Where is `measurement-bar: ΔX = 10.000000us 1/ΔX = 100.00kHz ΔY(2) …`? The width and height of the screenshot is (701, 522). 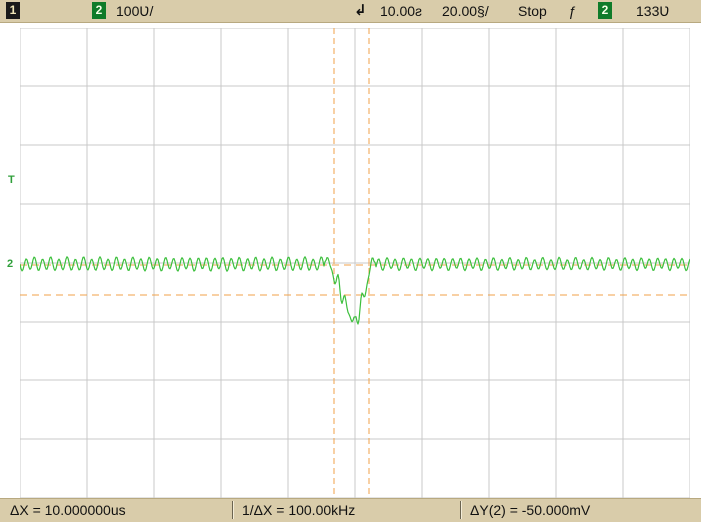 measurement-bar: ΔX = 10.000000us 1/ΔX = 100.00kHz ΔY(2) … is located at coordinates (350, 510).